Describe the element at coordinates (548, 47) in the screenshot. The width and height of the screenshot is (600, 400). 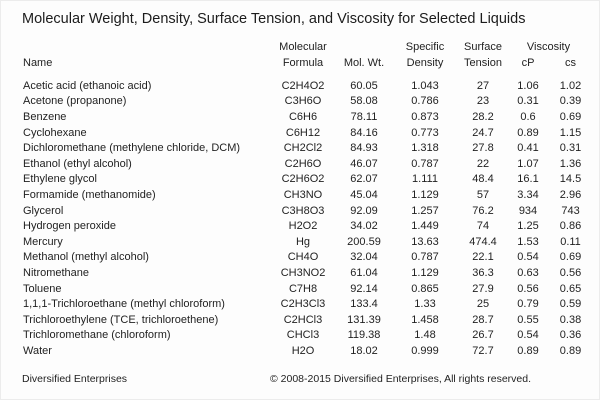
I see `header-viscosity: Viscosity` at that location.